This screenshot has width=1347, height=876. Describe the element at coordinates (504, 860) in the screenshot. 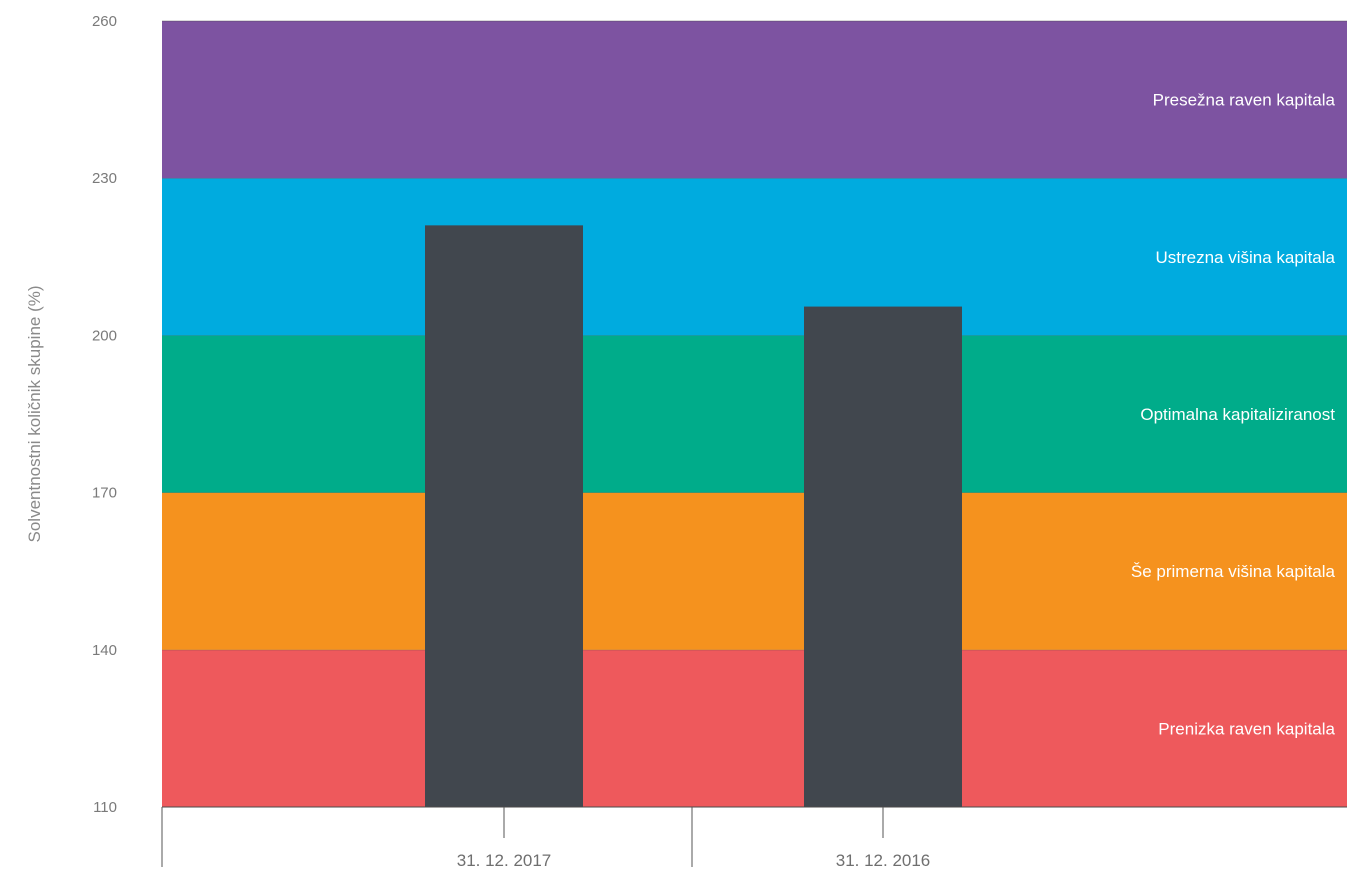

I see `x-tick-label: 31. 12. 2017` at that location.